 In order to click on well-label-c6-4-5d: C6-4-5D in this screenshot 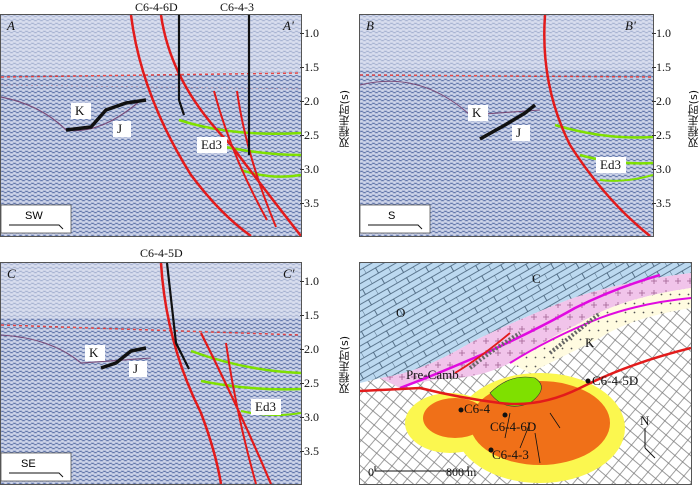, I will do `click(161, 253)`.